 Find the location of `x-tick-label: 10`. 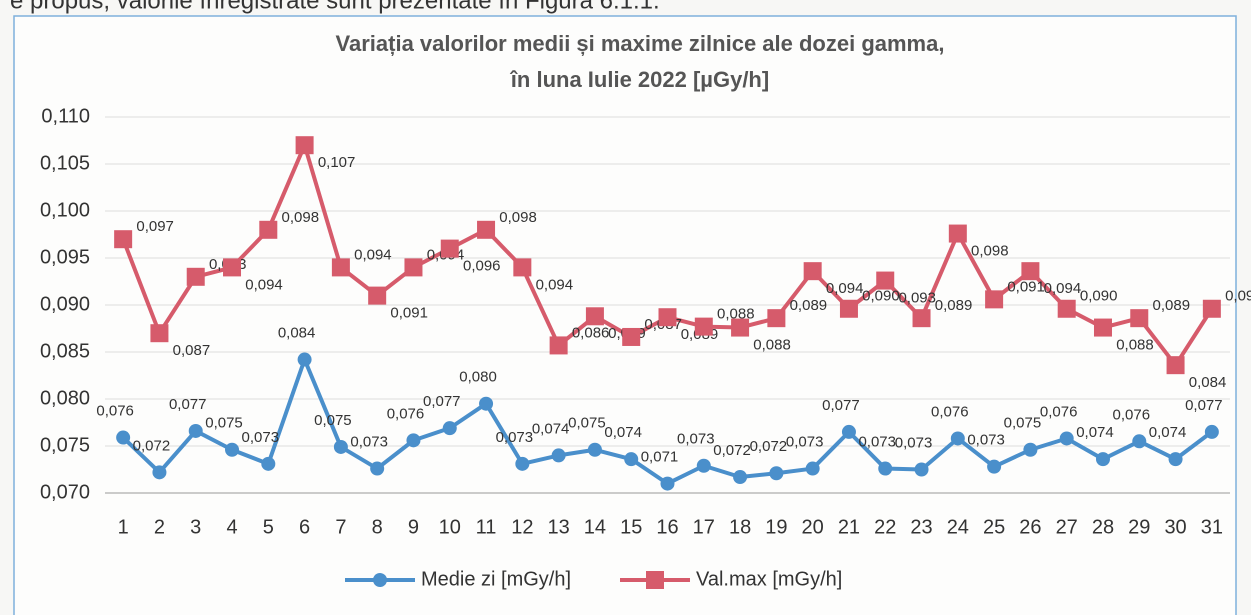

x-tick-label: 10 is located at coordinates (450, 527).